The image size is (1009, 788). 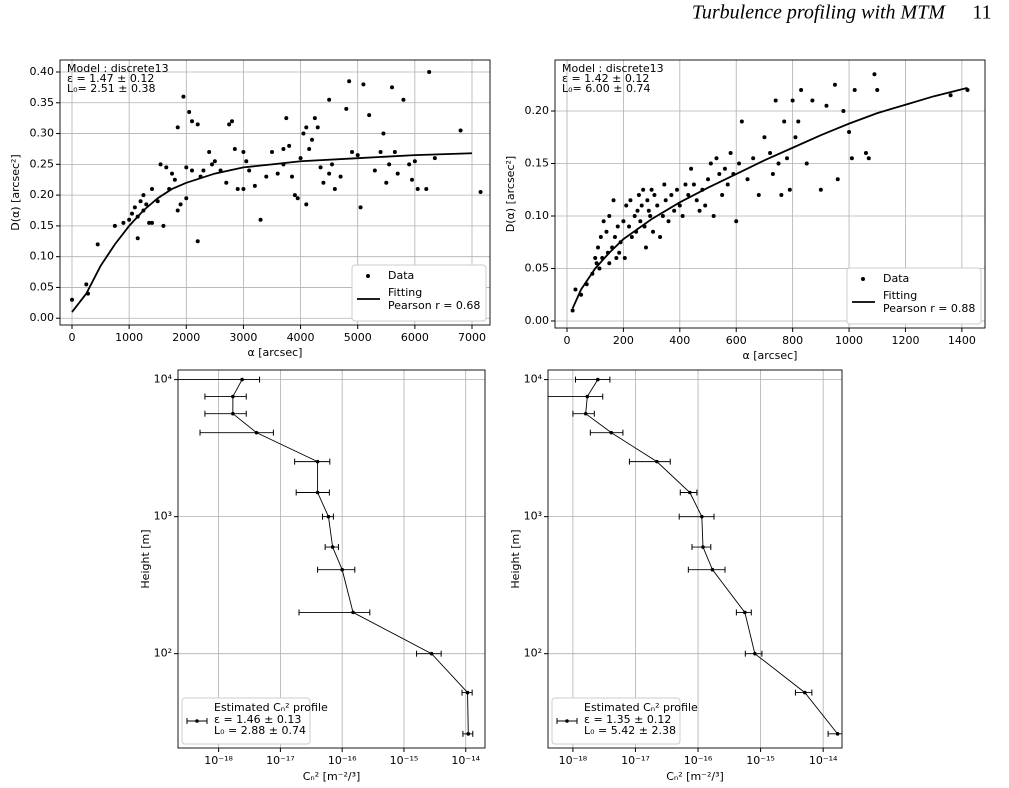 What do you see at coordinates (769, 198) in the screenshot?
I see `fit-line` at bounding box center [769, 198].